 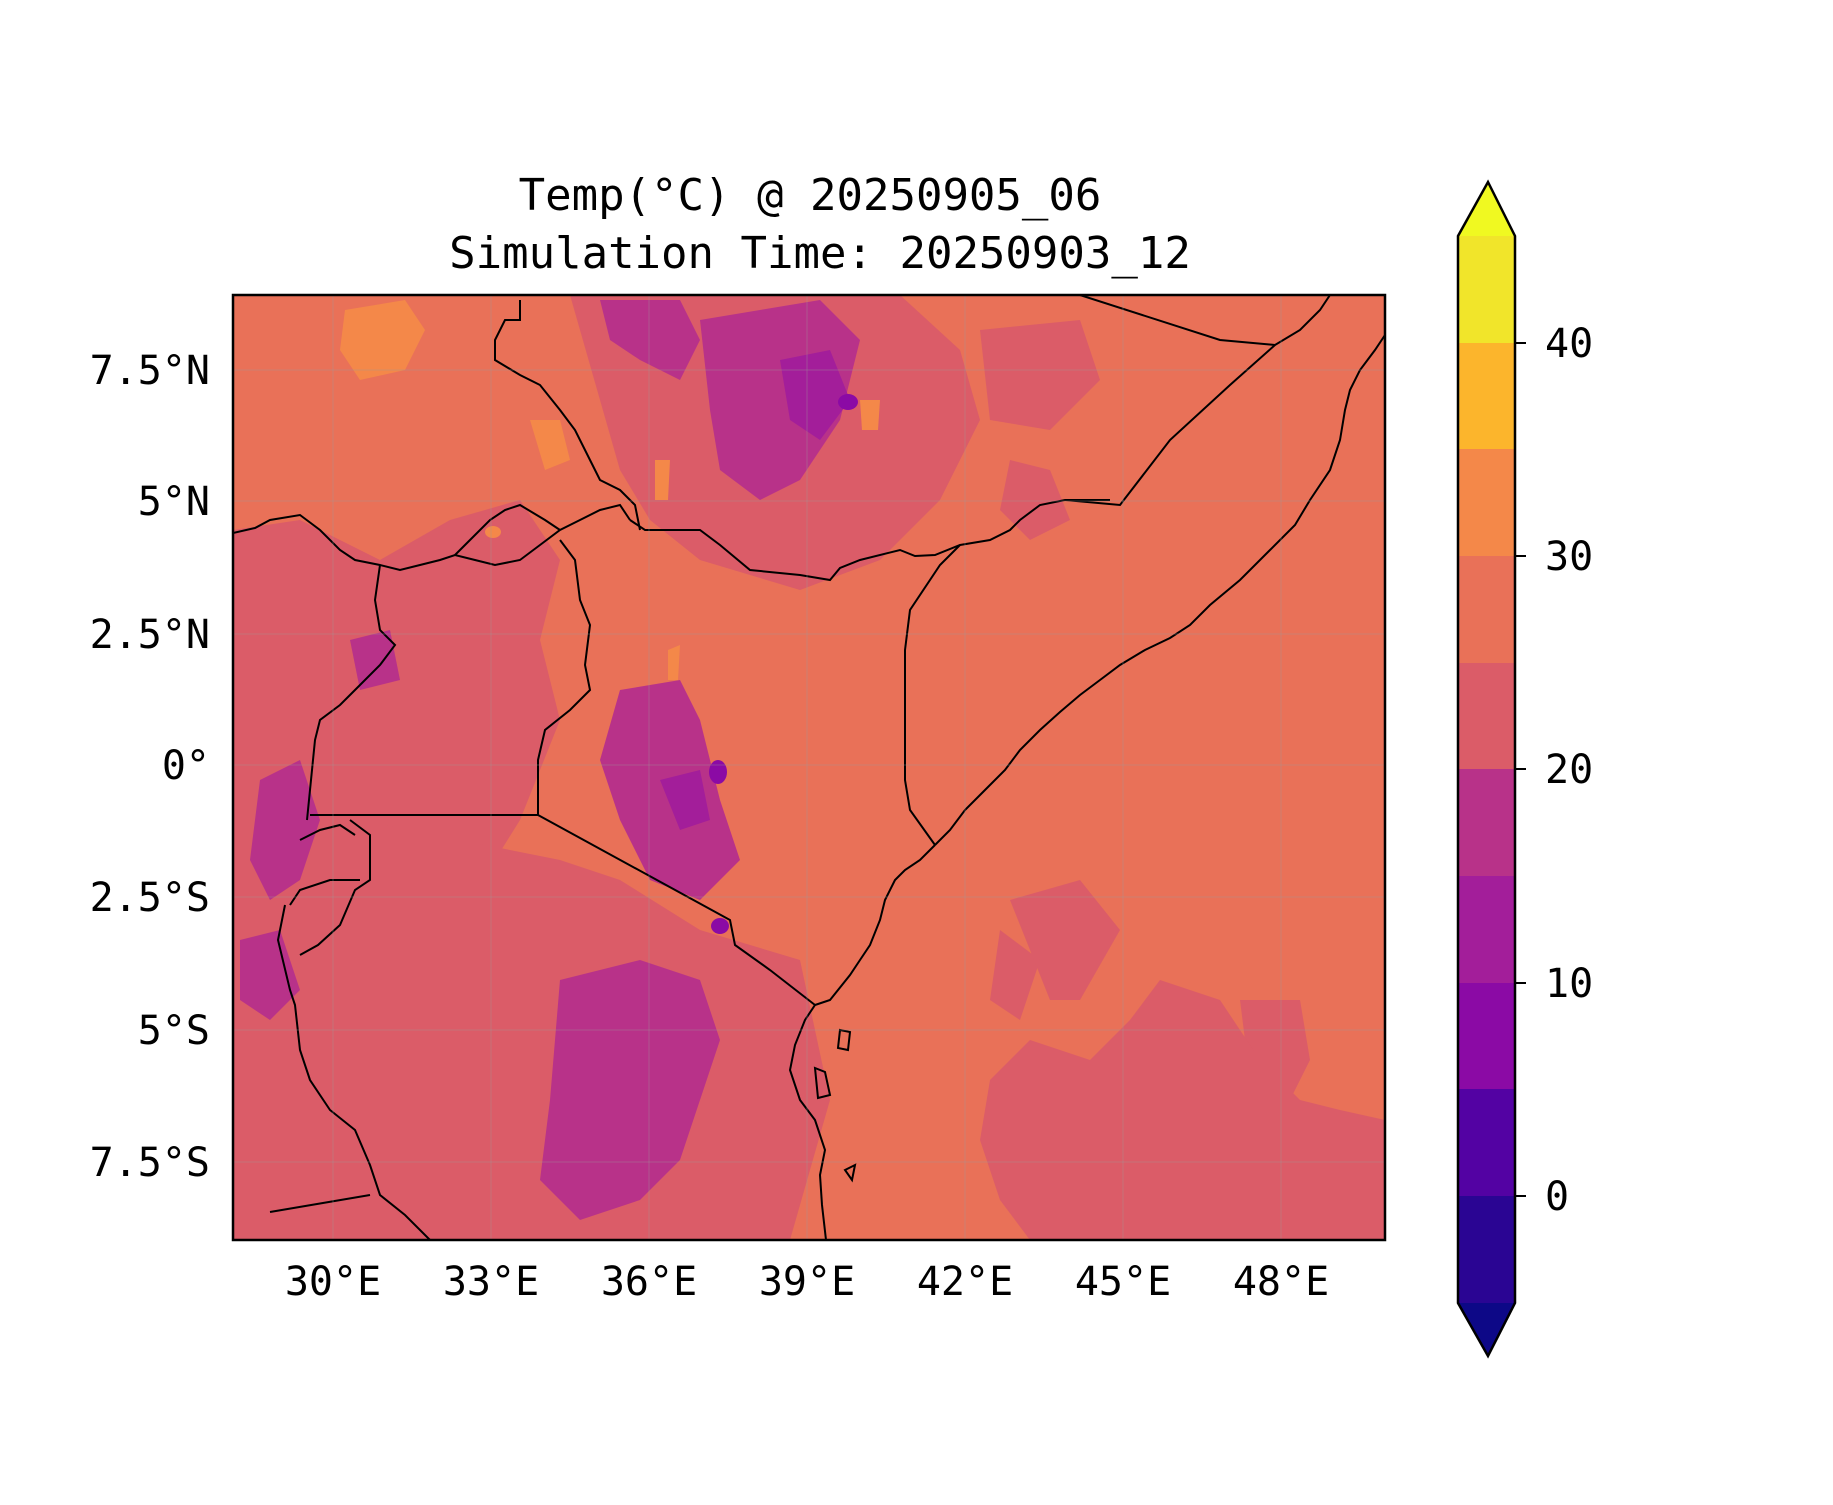 What do you see at coordinates (150, 371) in the screenshot?
I see `lat-label-7-5n: 7.5°N` at bounding box center [150, 371].